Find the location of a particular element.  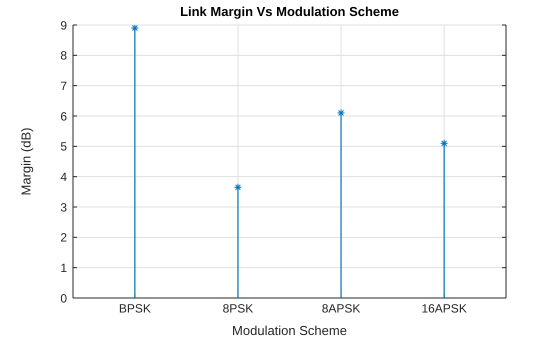

y-tick-label: 4 is located at coordinates (64, 177).